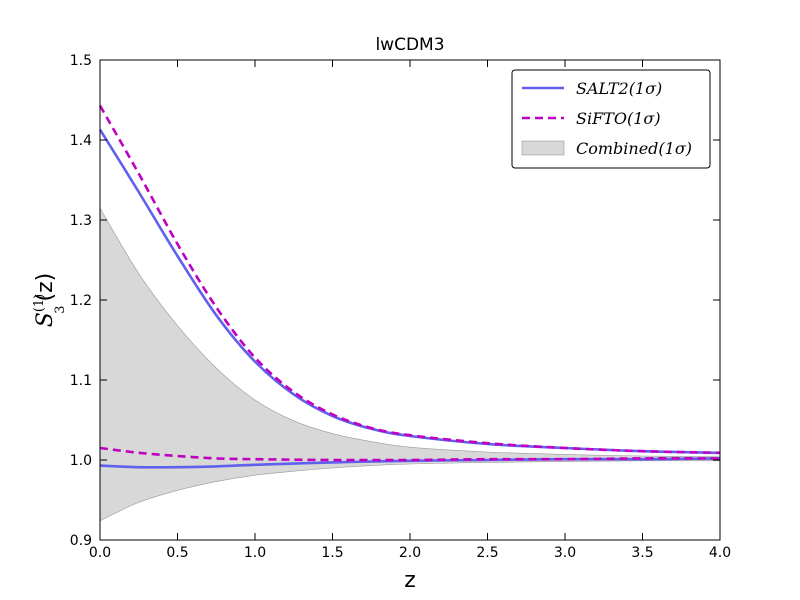 This screenshot has height=600, width=800. I want to click on y-axis-label: S(1) 3 (z), so click(50, 300).